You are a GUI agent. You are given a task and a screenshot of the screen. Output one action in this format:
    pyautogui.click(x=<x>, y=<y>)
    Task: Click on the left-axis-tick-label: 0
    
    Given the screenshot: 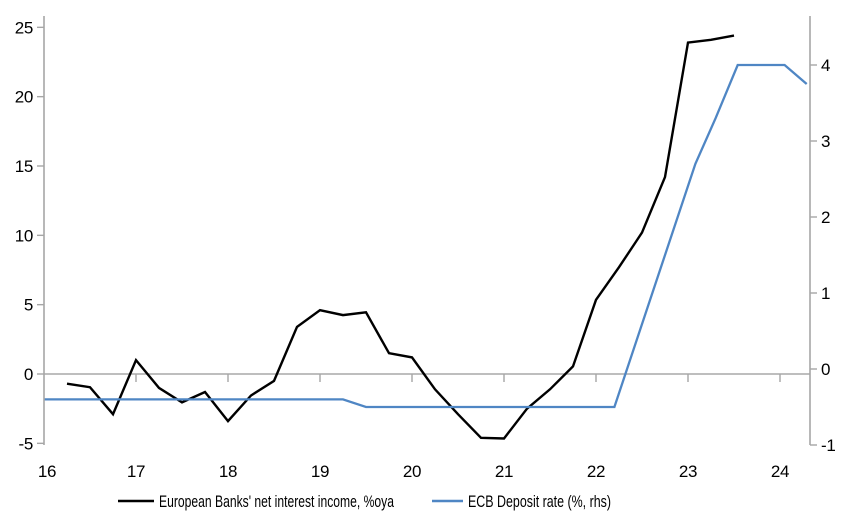 What is the action you would take?
    pyautogui.click(x=28, y=374)
    